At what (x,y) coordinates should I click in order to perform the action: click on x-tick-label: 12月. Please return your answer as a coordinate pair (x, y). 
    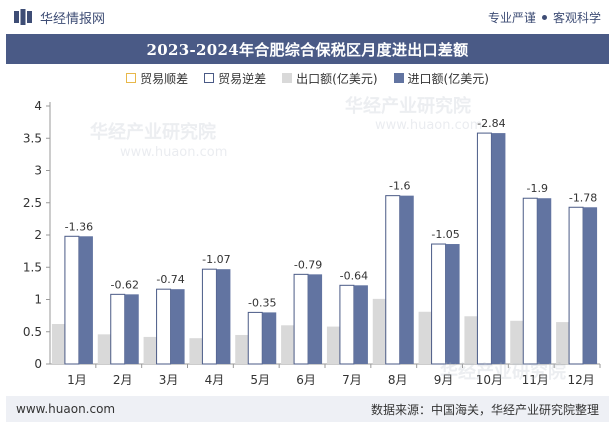
    Looking at the image, I should click on (580, 380).